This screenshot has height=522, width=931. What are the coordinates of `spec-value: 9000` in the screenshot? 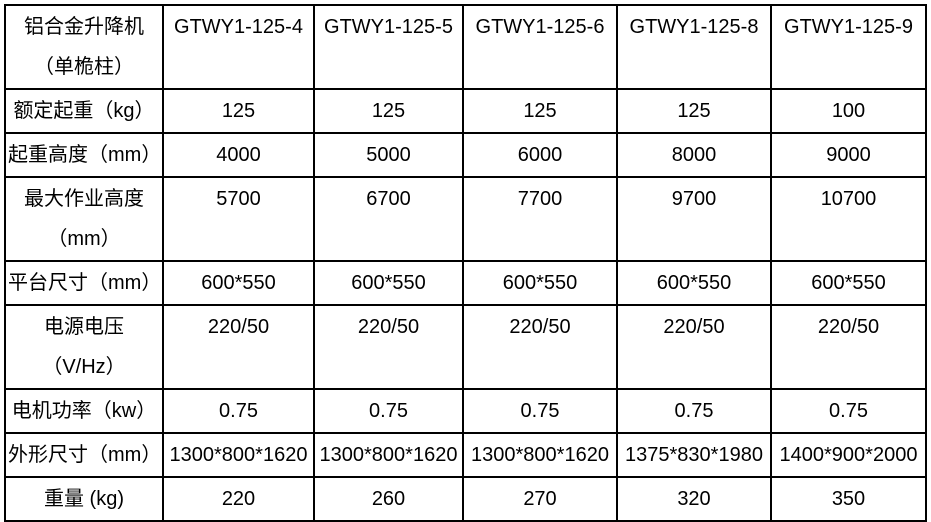 It's located at (848, 155).